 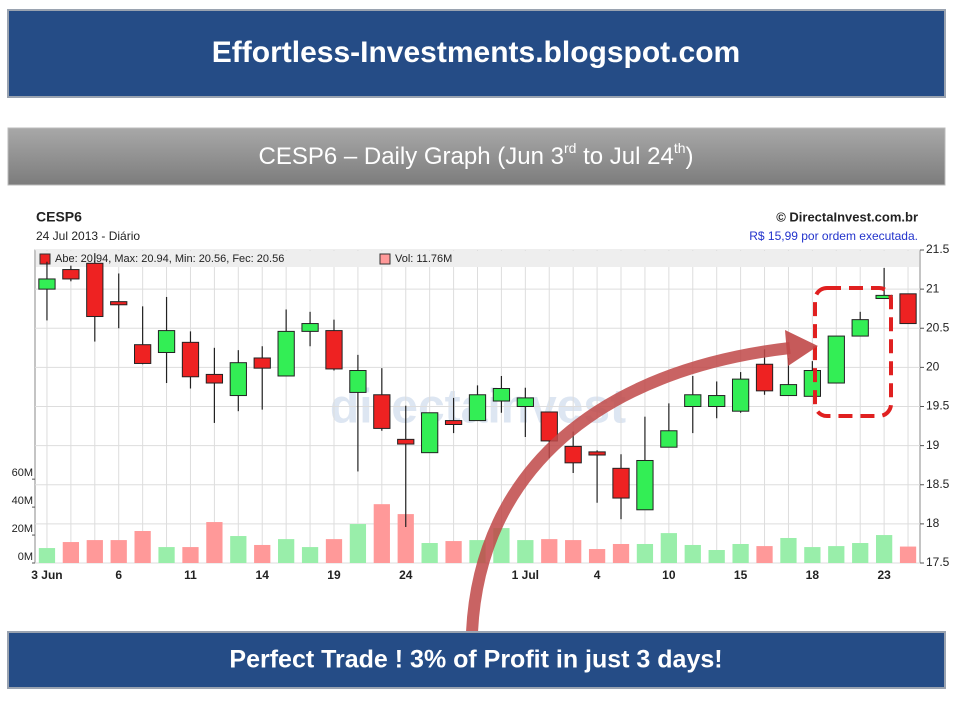 What do you see at coordinates (938, 249) in the screenshot?
I see `y-tick-label: 21.5` at bounding box center [938, 249].